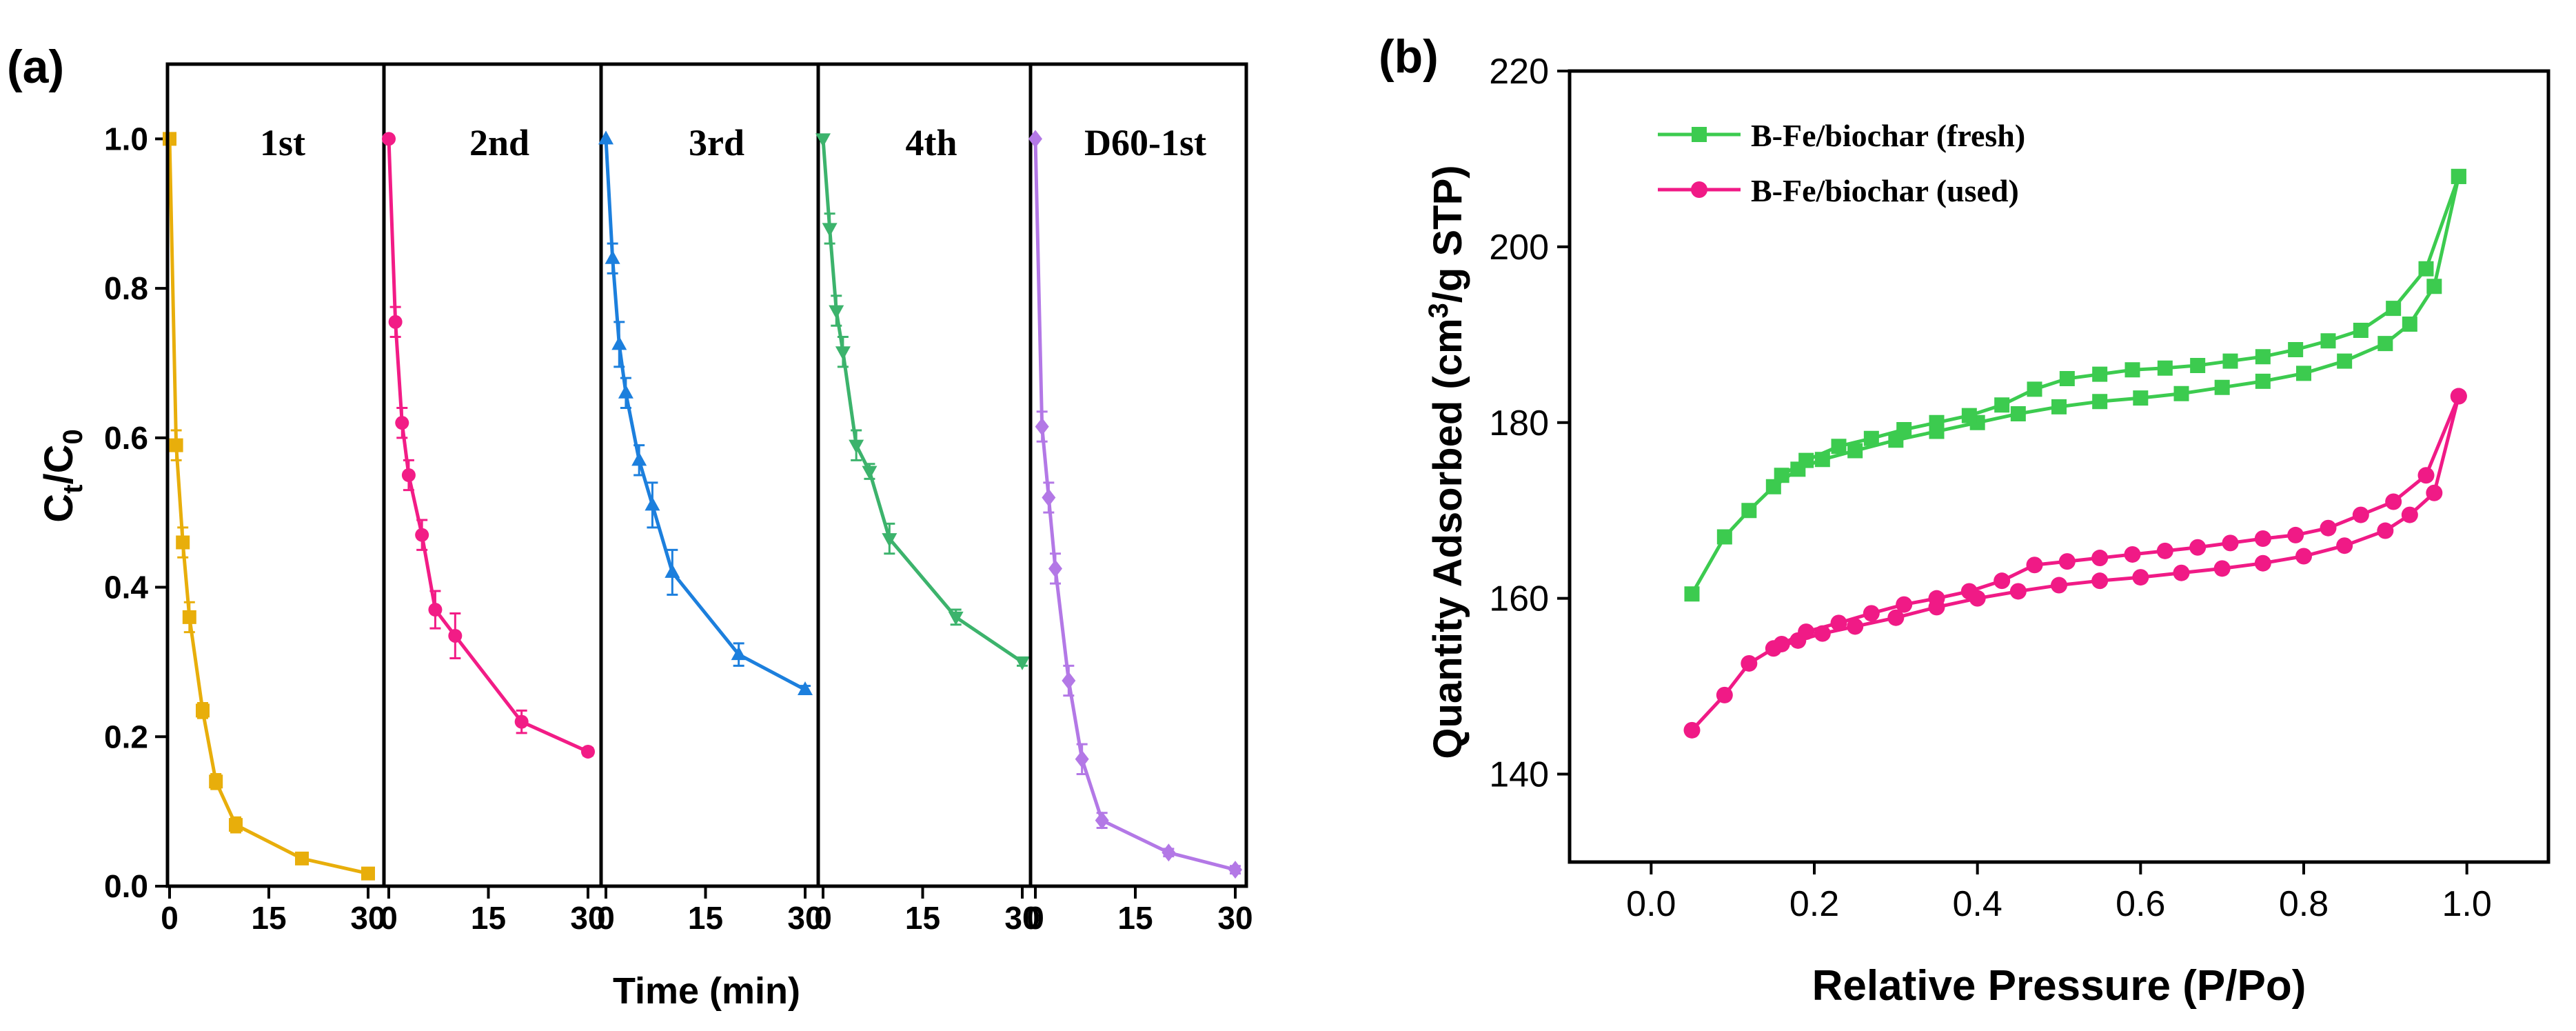  I want to click on b-ytick-label: 220, so click(1519, 72).